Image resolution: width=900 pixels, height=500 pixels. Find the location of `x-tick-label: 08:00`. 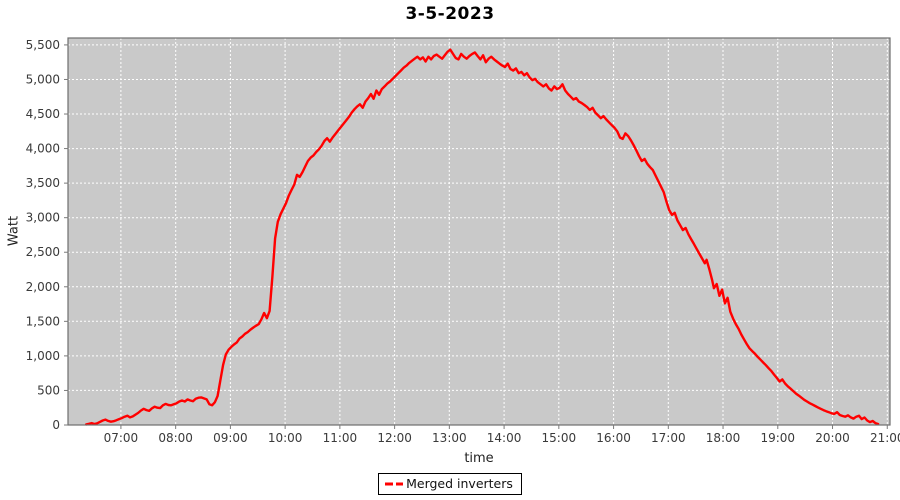

x-tick-label: 08:00 is located at coordinates (175, 438).